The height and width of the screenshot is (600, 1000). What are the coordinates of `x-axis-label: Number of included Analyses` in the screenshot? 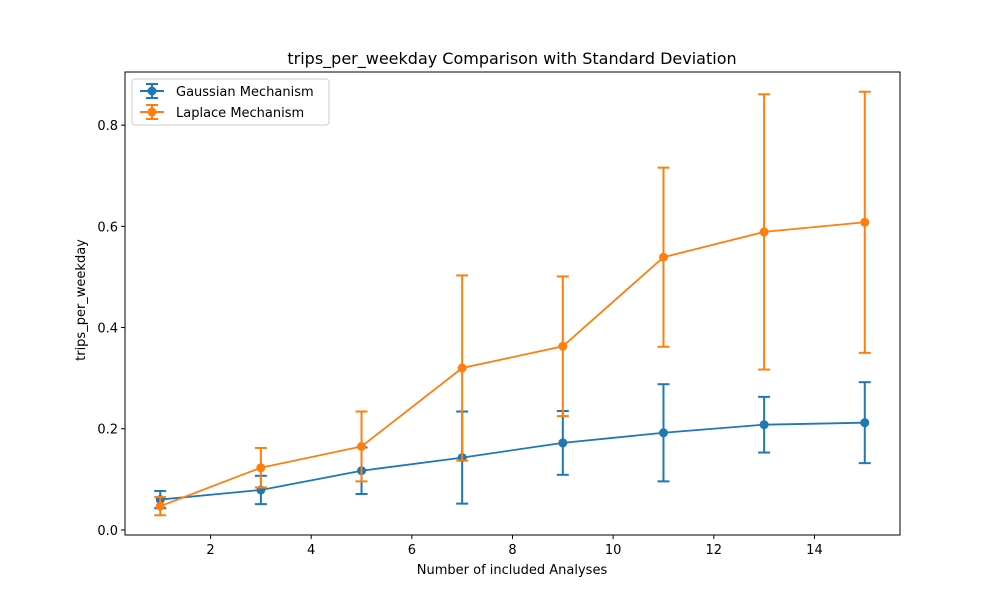 It's located at (512, 570).